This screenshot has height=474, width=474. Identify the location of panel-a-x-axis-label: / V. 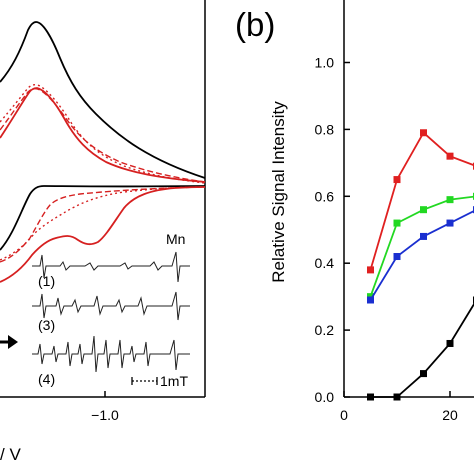
(10, 454).